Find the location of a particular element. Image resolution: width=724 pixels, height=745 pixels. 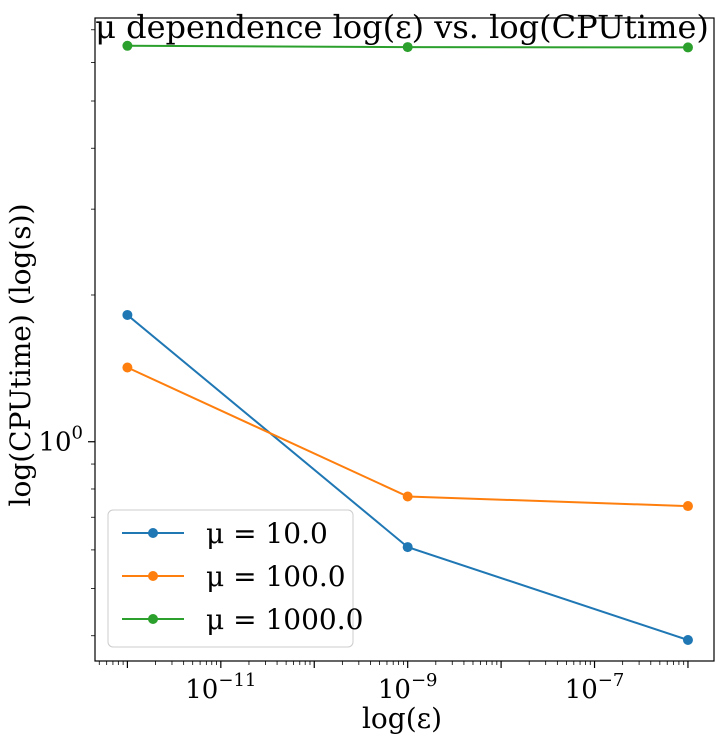

legend-label: μ = 10.0 is located at coordinates (267, 533).